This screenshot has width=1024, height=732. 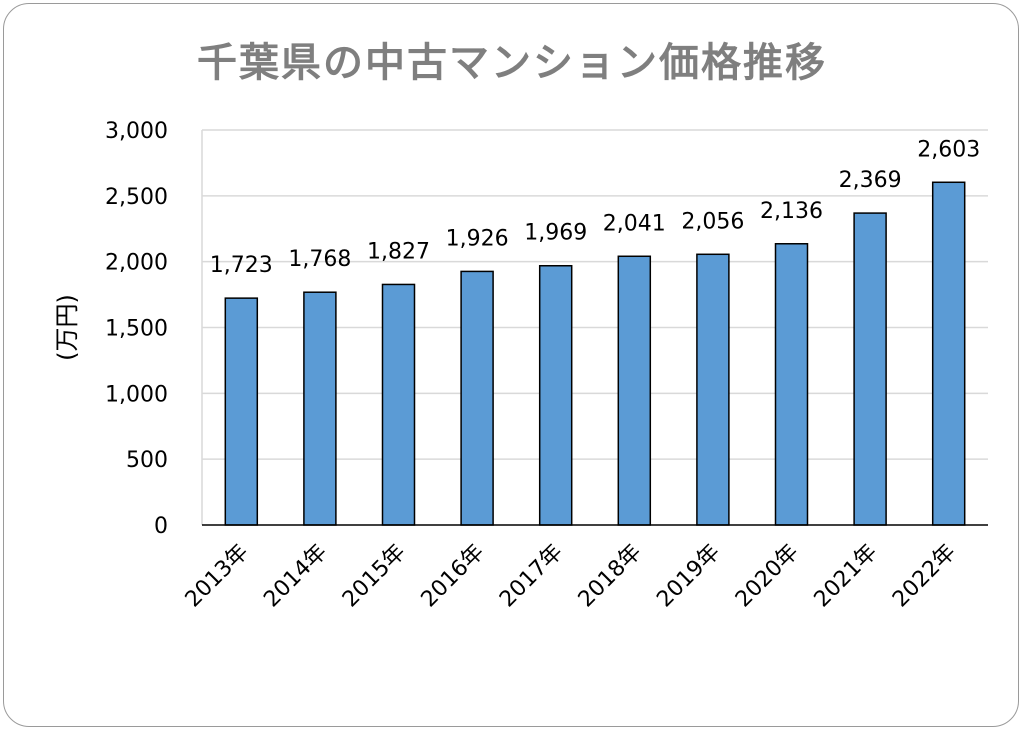 What do you see at coordinates (241, 411) in the screenshot?
I see `bar-2013年` at bounding box center [241, 411].